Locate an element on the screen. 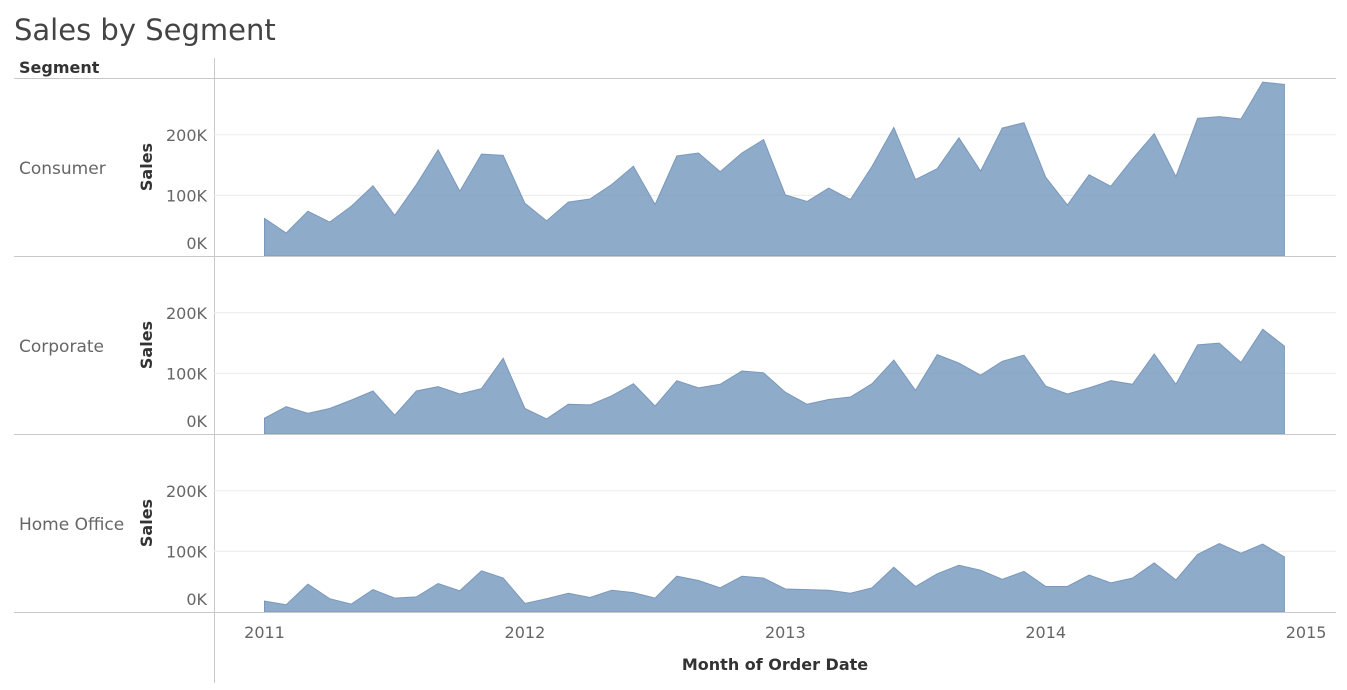  x-tick-label: 2013 is located at coordinates (785, 632).